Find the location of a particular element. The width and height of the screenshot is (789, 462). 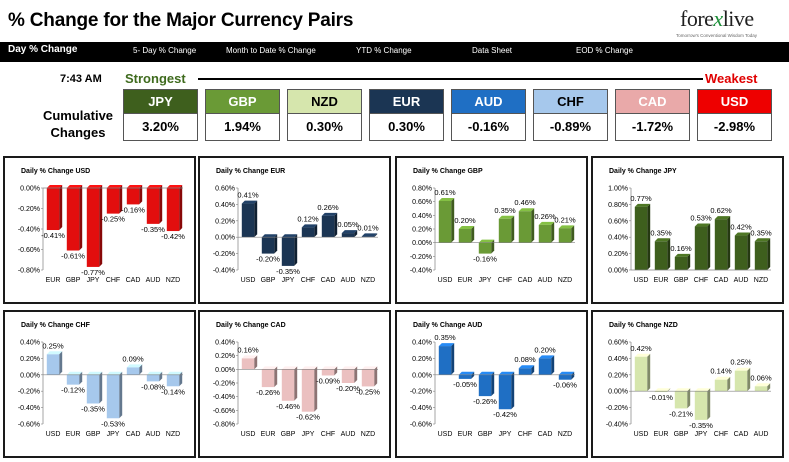

nav-ytd-change: YTD % Change is located at coordinates (384, 50).